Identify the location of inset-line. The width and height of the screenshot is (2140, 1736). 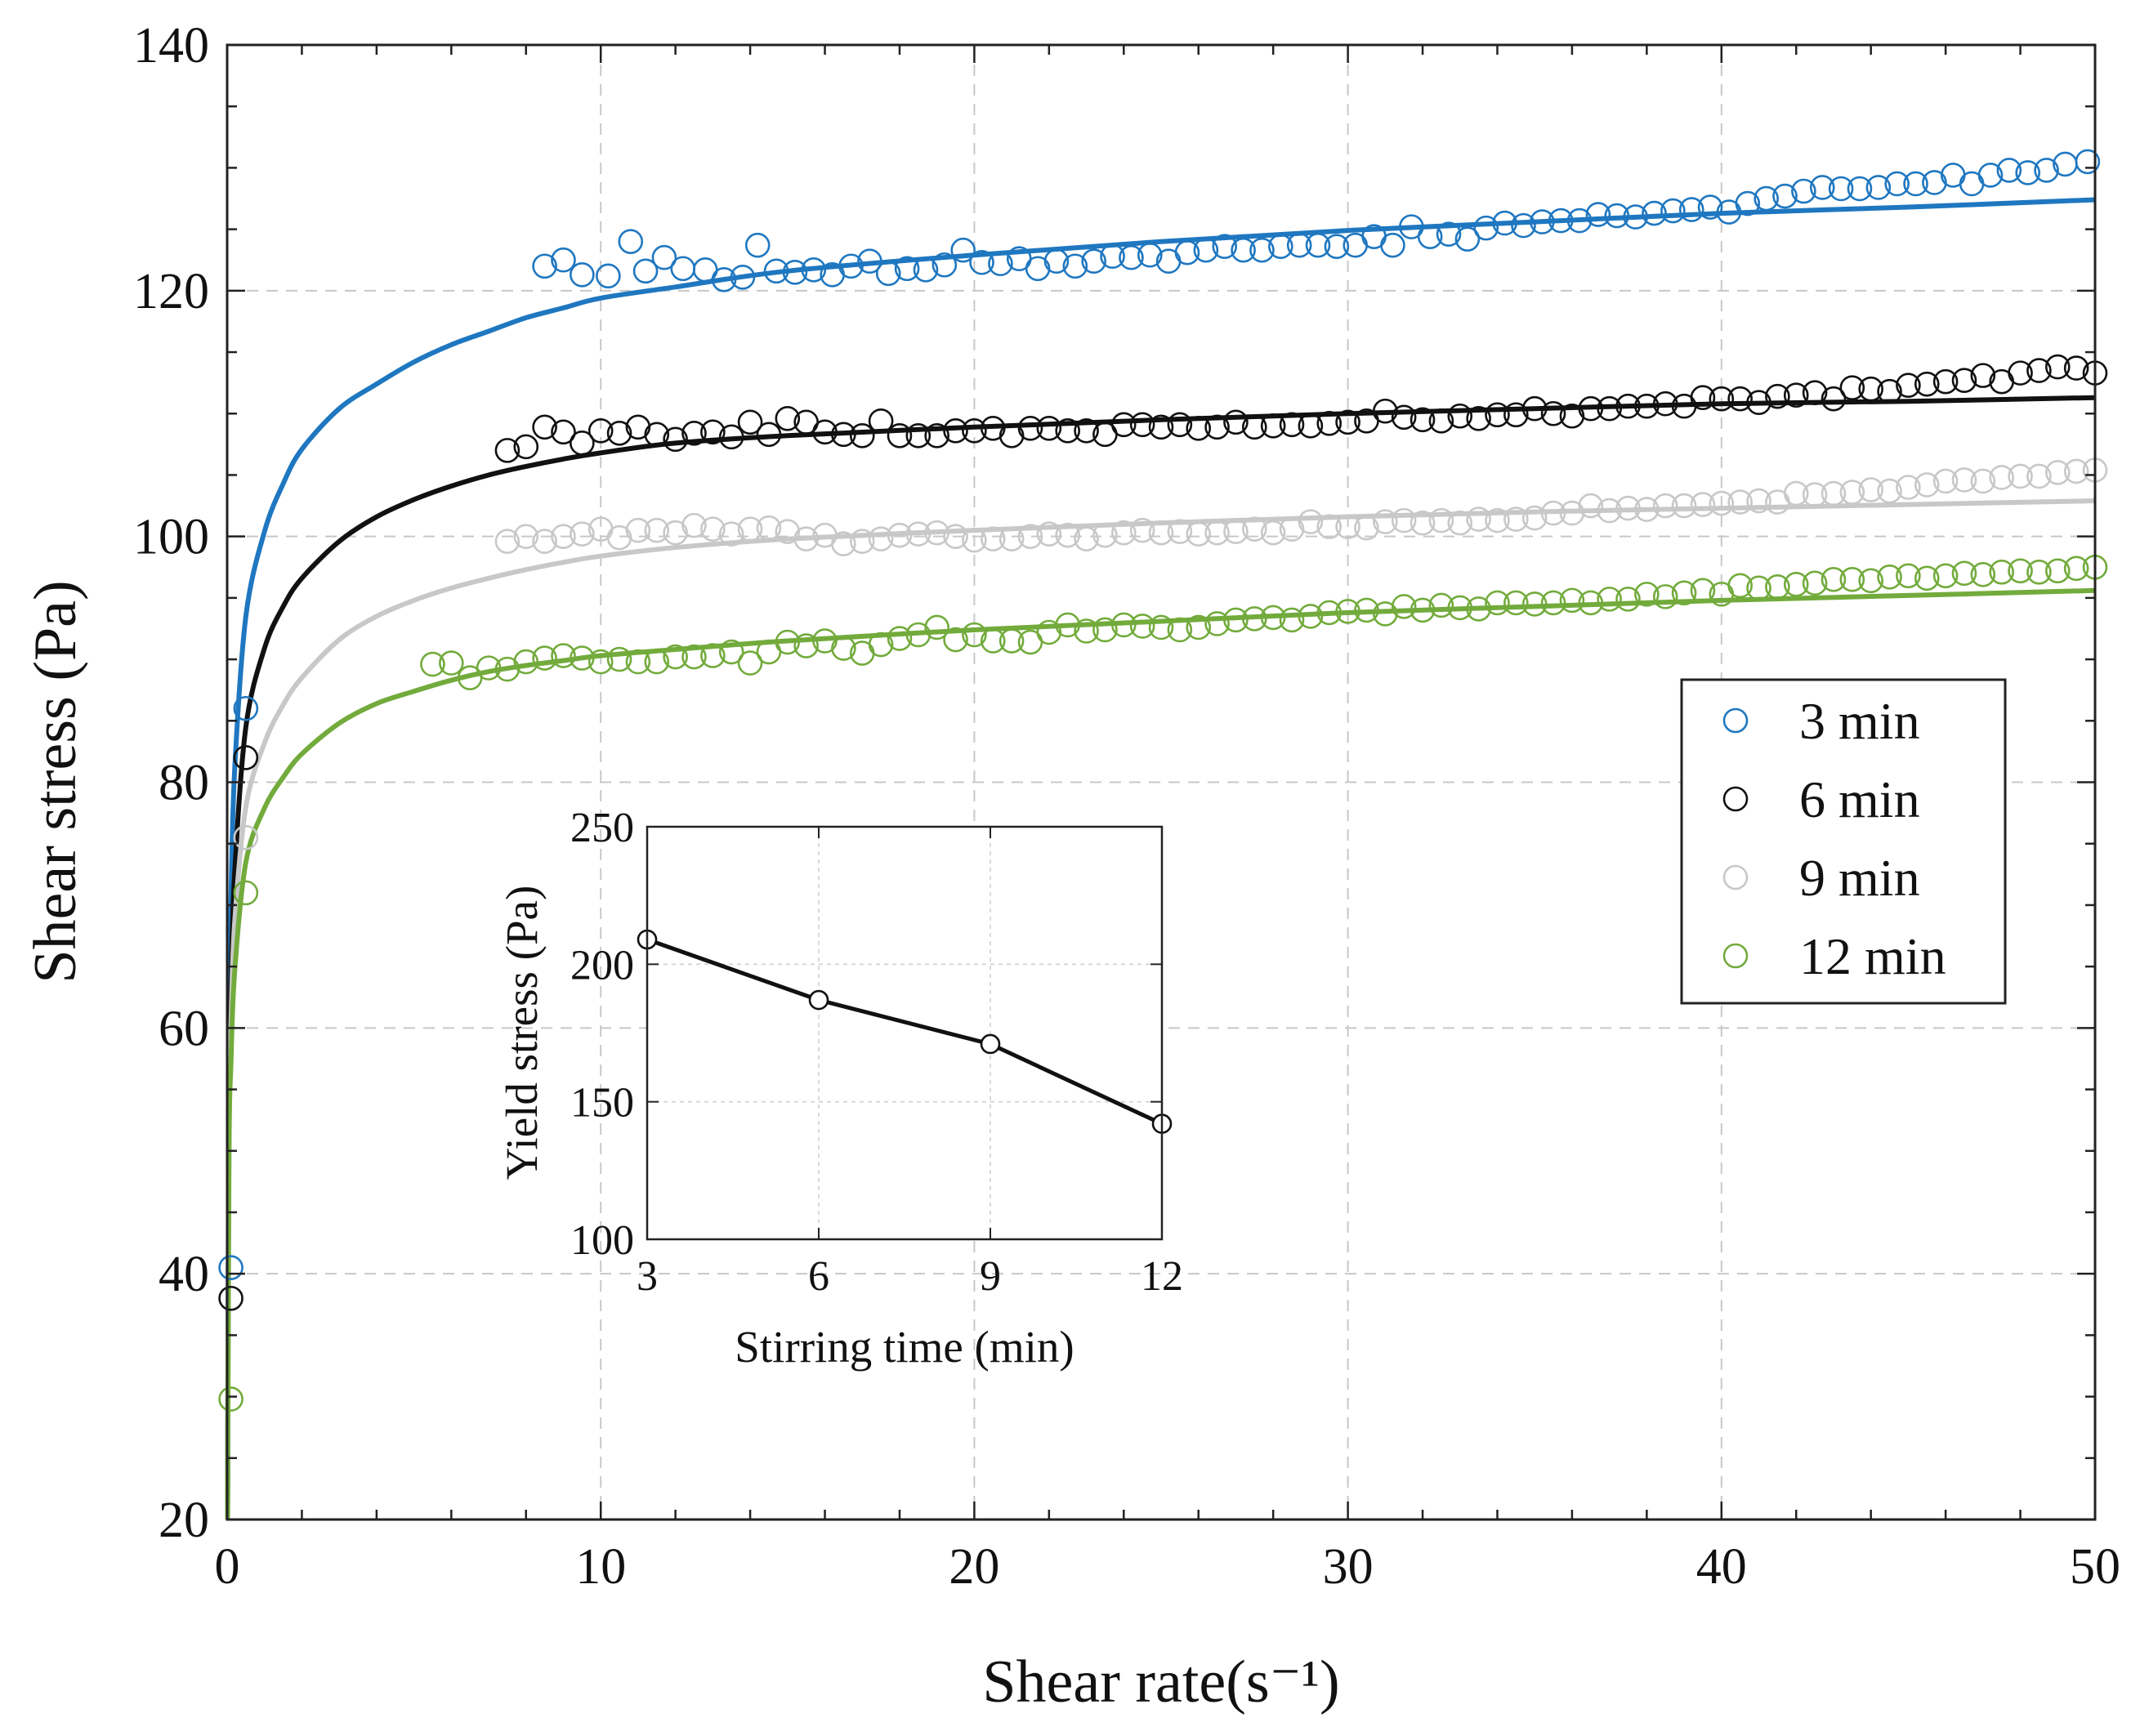
(905, 1032).